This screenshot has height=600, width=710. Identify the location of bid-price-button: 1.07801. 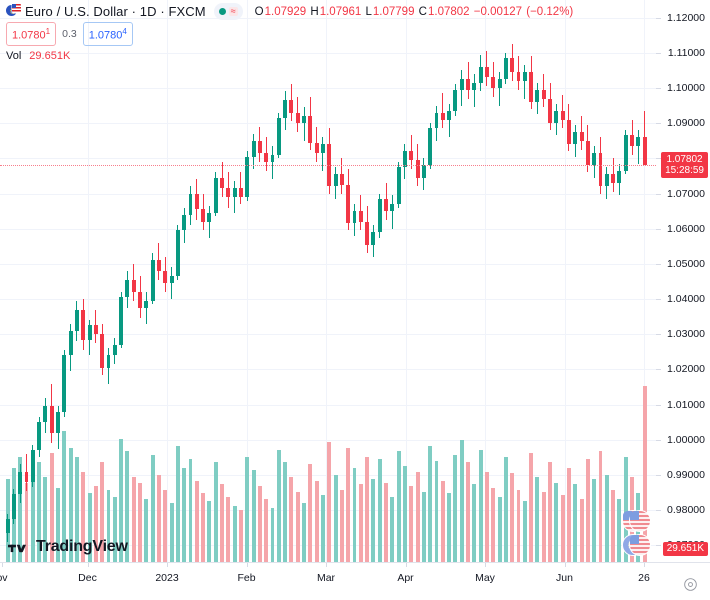
(31, 34).